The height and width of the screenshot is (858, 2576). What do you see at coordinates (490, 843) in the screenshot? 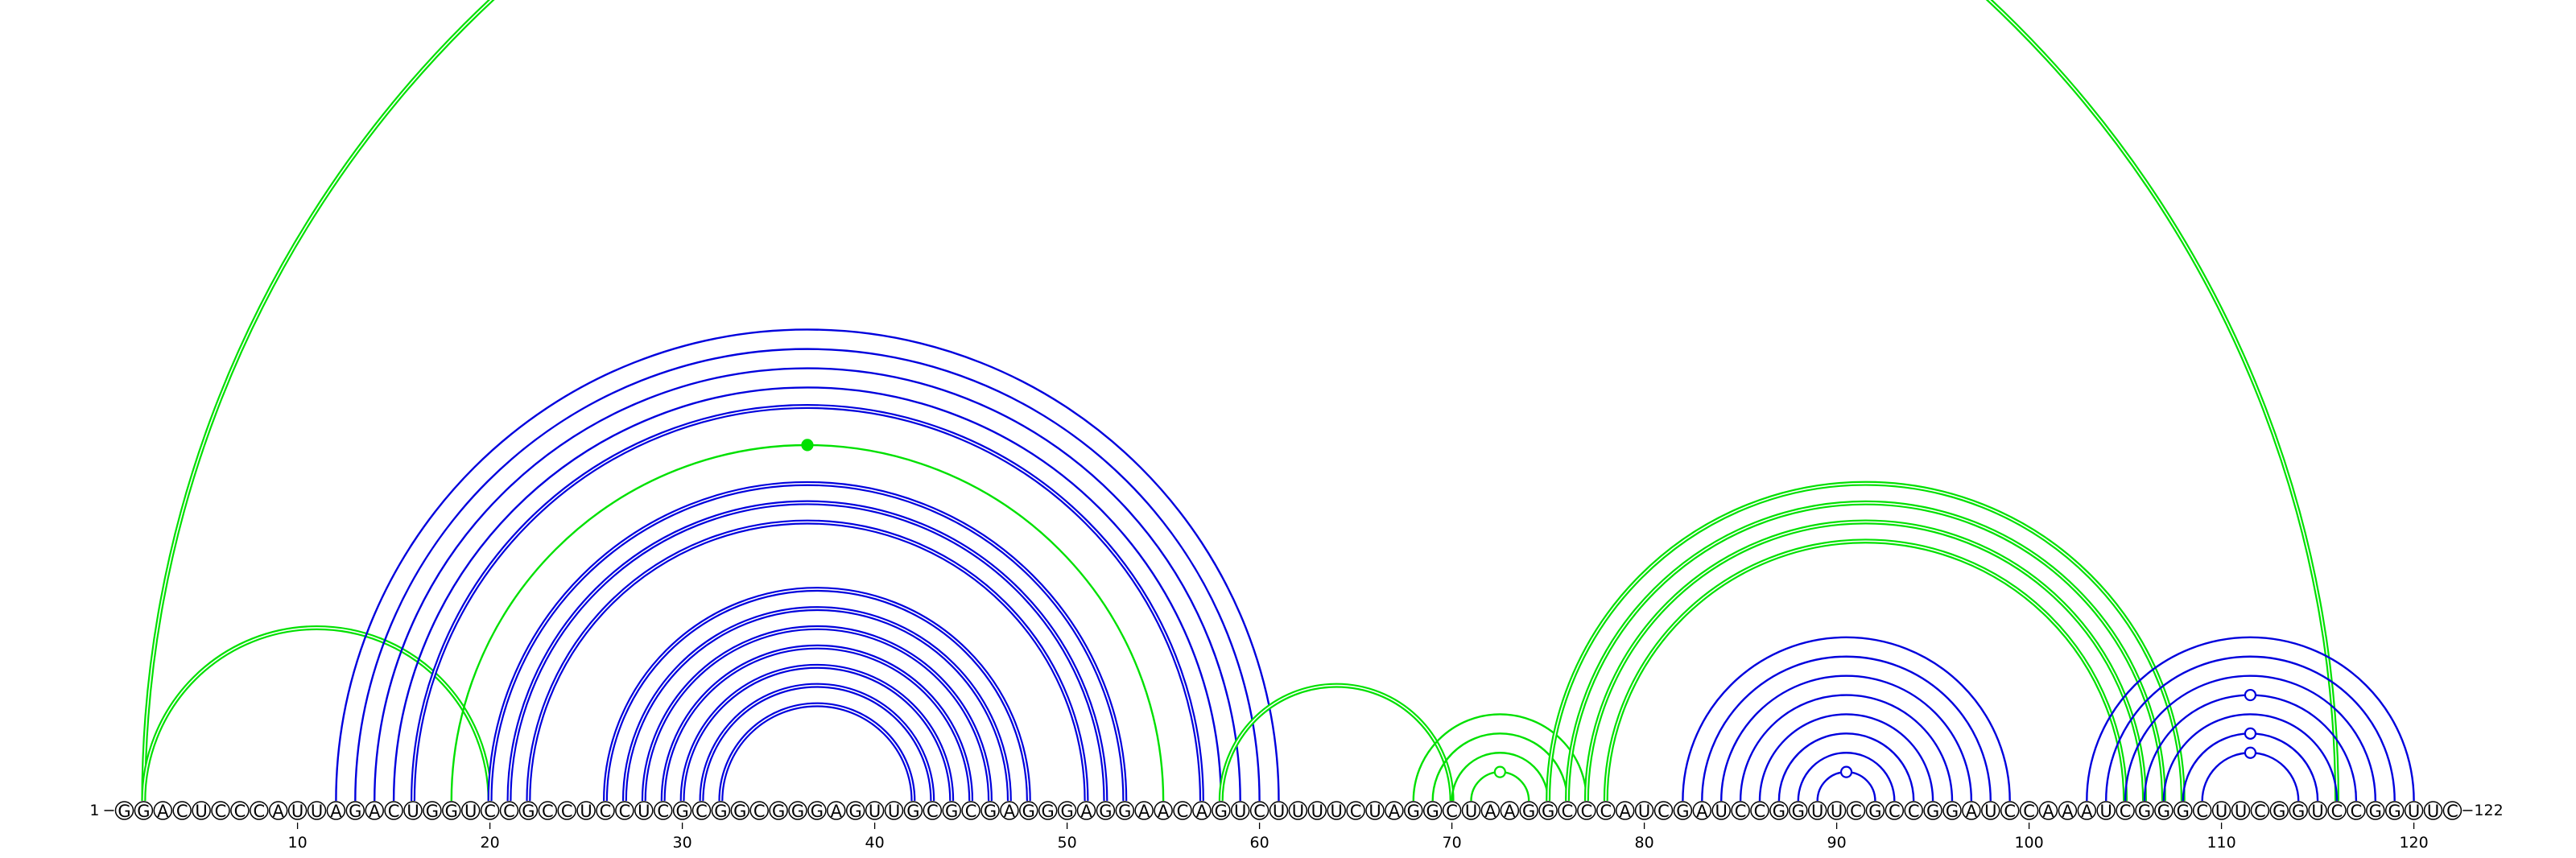
I see `tick-label: 20` at bounding box center [490, 843].